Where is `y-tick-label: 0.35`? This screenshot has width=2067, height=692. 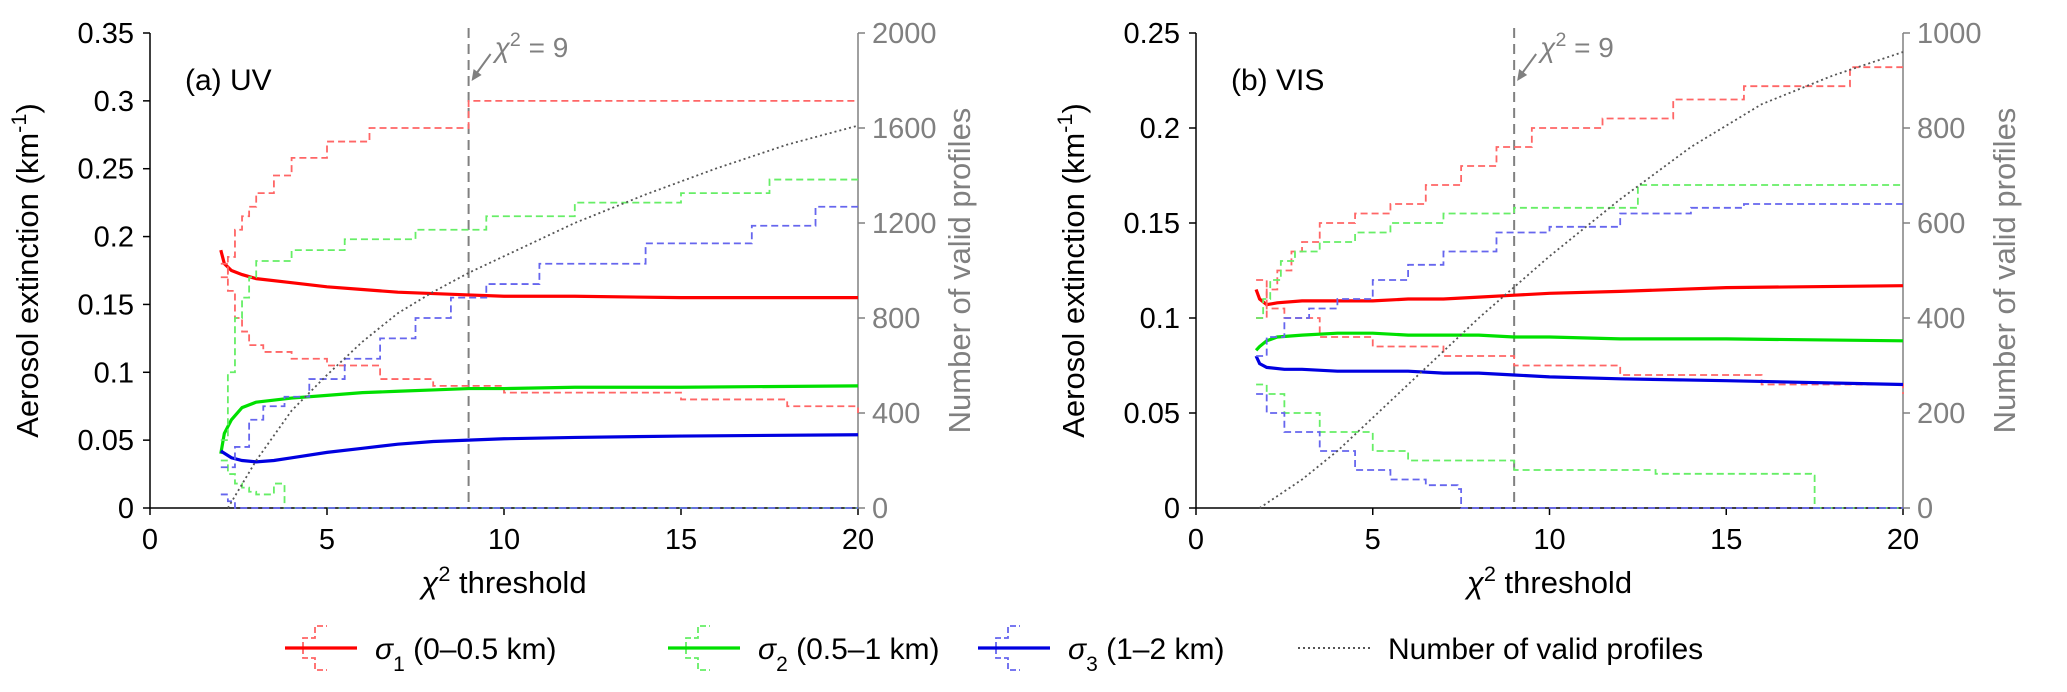 y-tick-label: 0.35 is located at coordinates (106, 34).